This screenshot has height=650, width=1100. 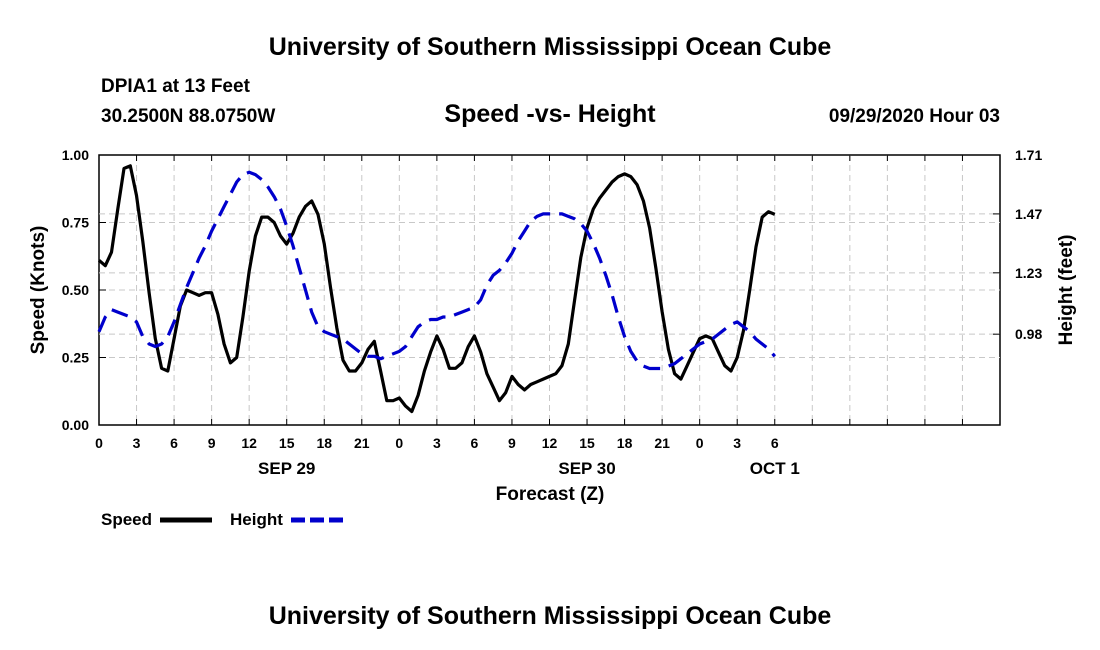 I want to click on date-labels: SEP 29 SEP 30 OCT 1, so click(x=529, y=468).